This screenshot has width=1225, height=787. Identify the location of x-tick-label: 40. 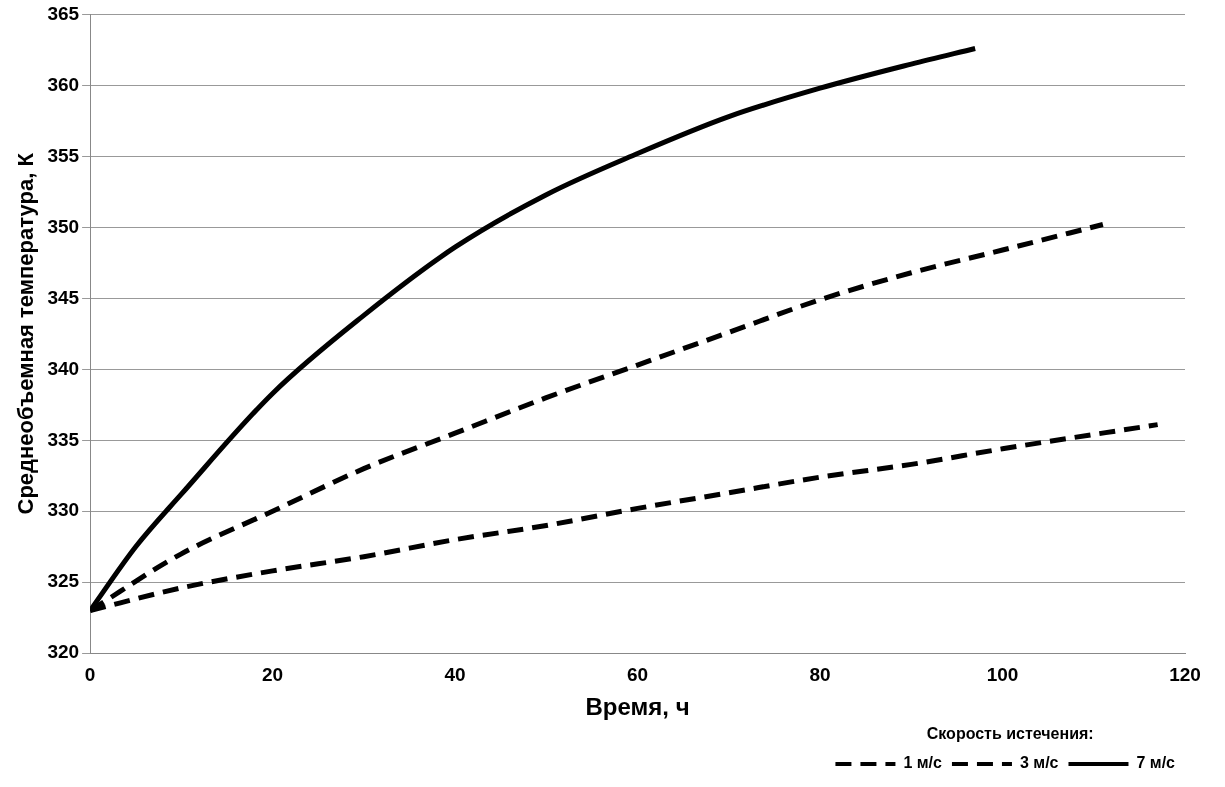
(455, 674).